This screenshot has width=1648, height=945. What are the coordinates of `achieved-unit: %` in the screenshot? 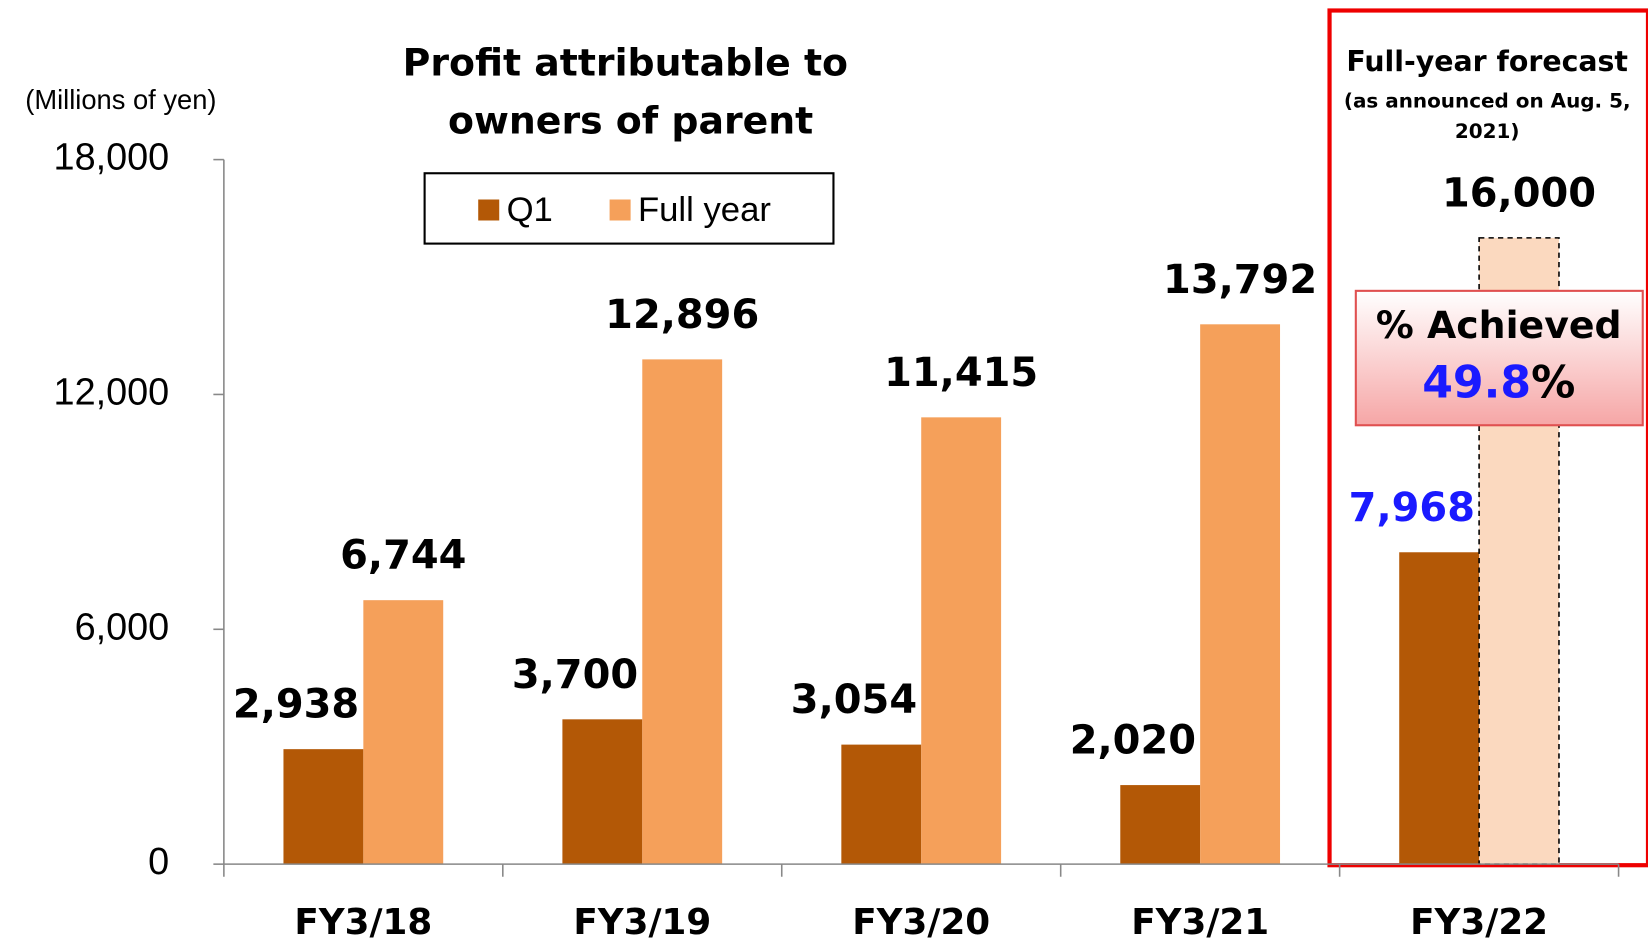 It's located at (1553, 382).